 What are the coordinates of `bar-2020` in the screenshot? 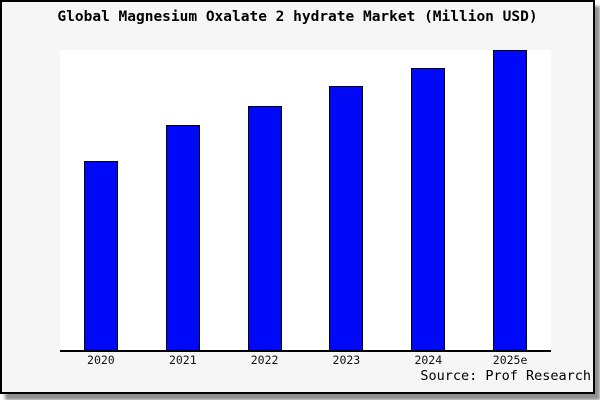 It's located at (100, 255).